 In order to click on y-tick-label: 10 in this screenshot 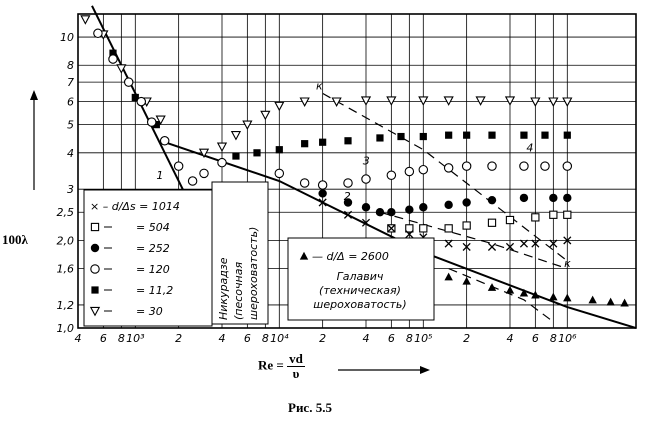, I will do `click(67, 37)`.